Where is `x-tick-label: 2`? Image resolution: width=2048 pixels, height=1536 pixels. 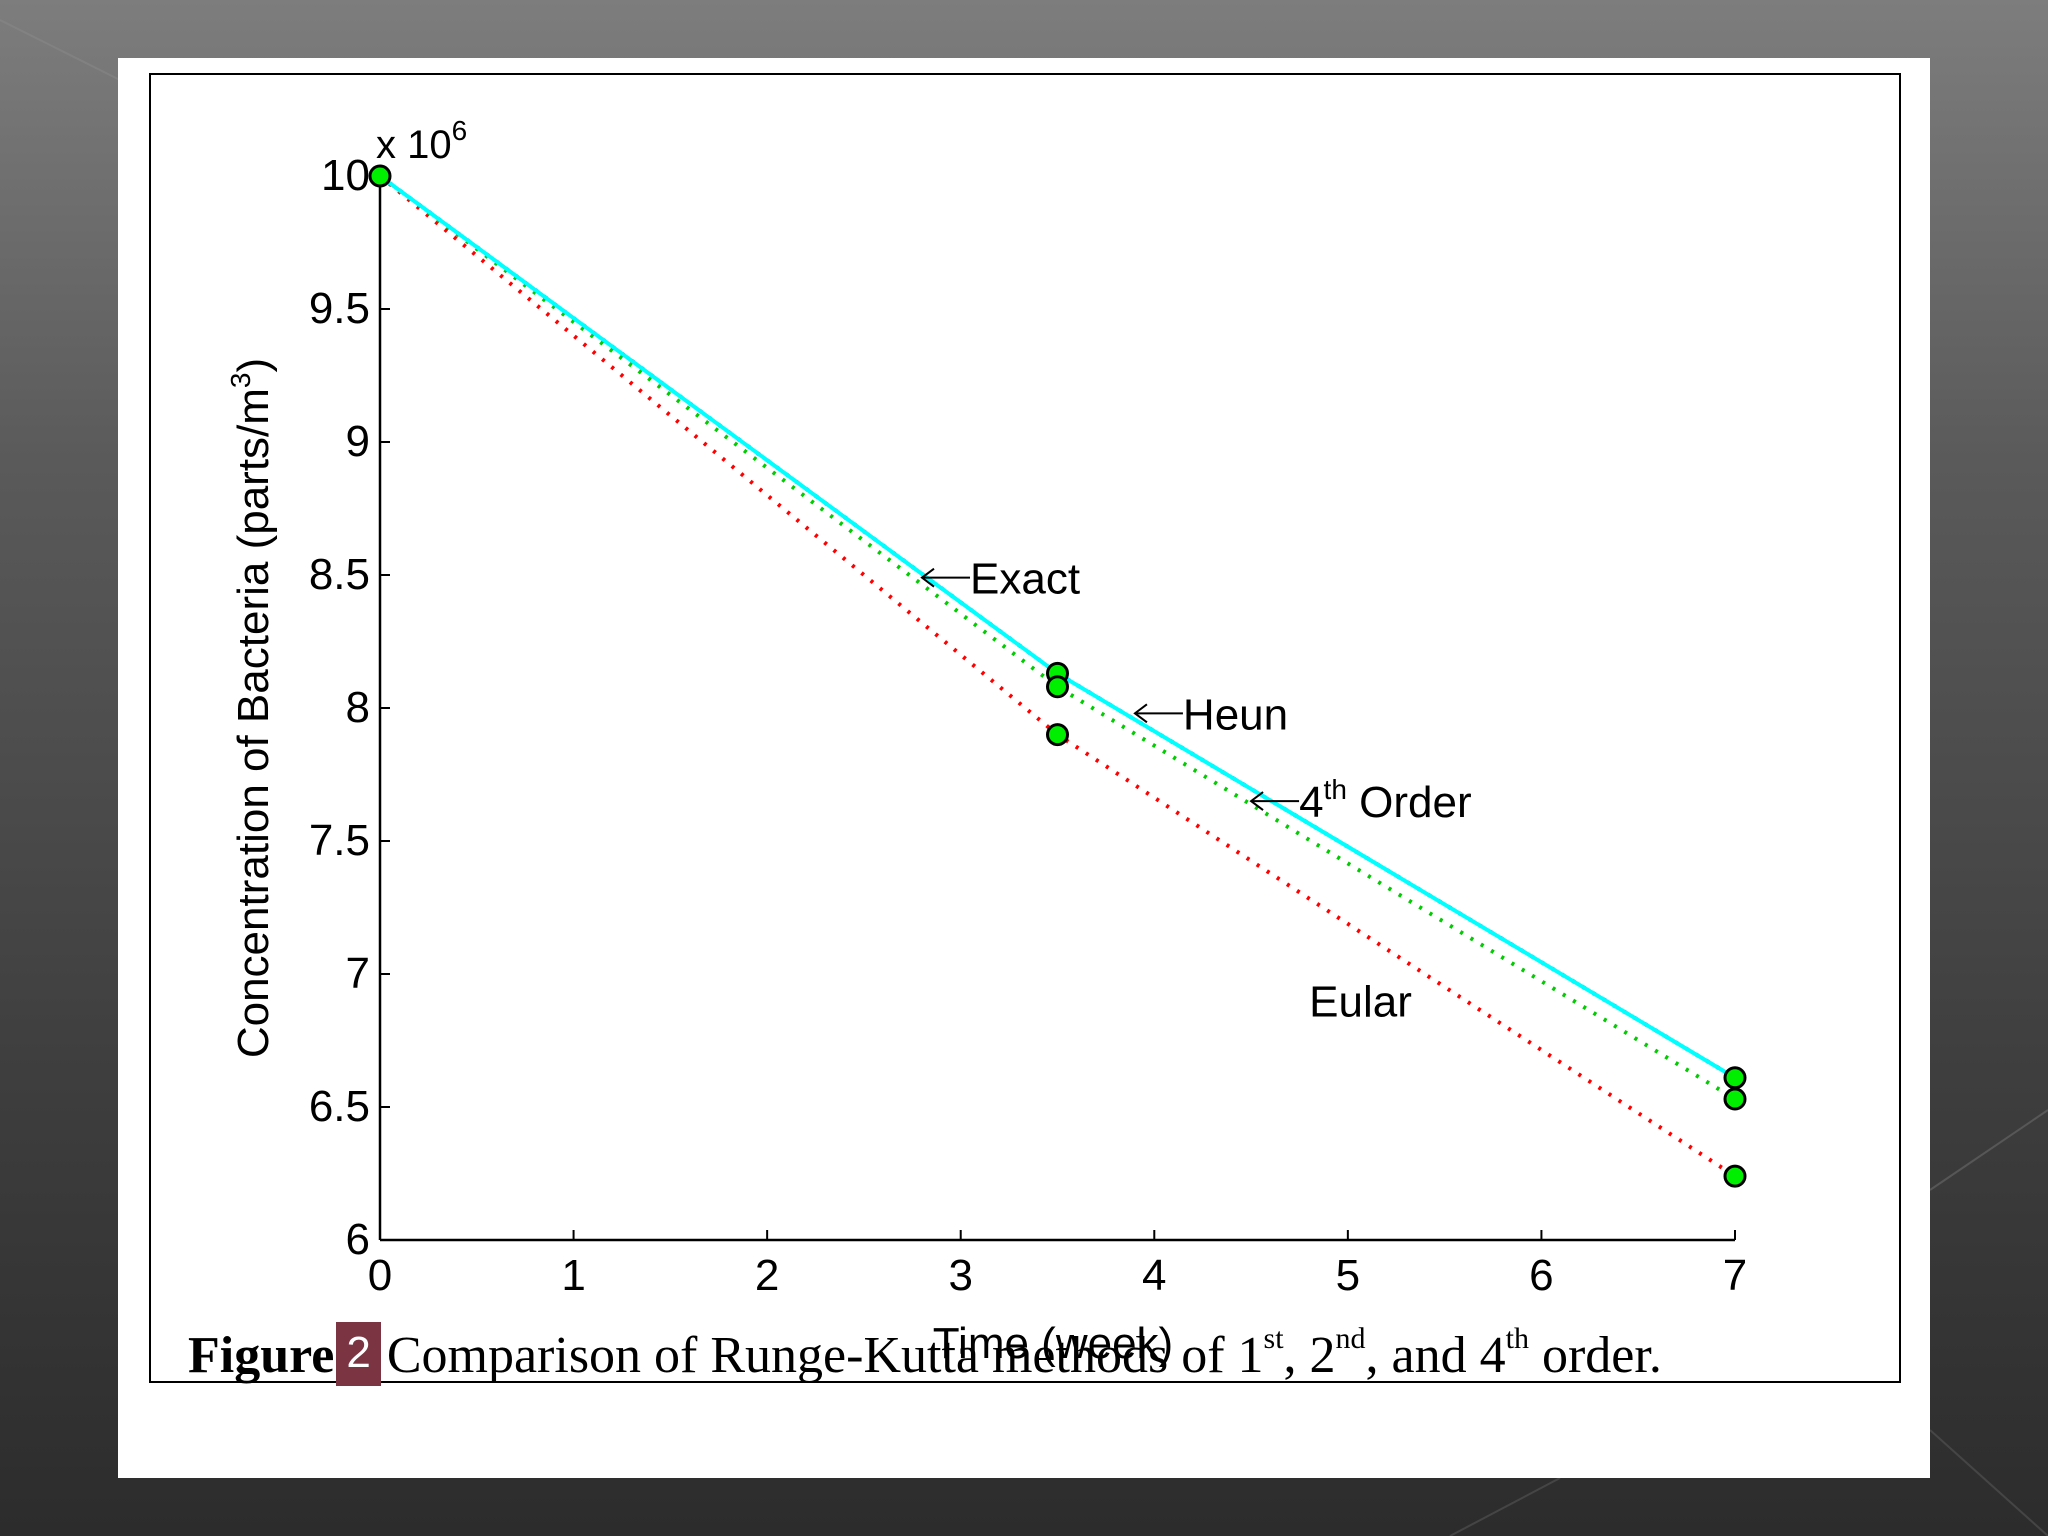
x-tick-label: 2 is located at coordinates (767, 1275).